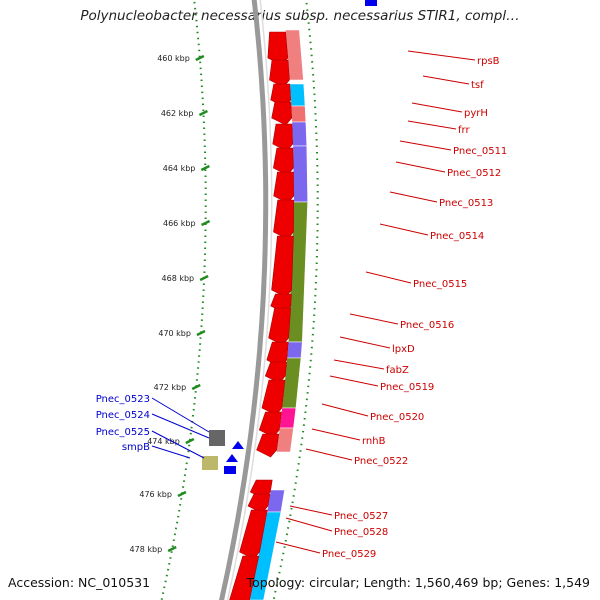 This screenshot has height=600, width=600. What do you see at coordinates (476, 113) in the screenshot?
I see `right-gene-label: pyrH` at bounding box center [476, 113].